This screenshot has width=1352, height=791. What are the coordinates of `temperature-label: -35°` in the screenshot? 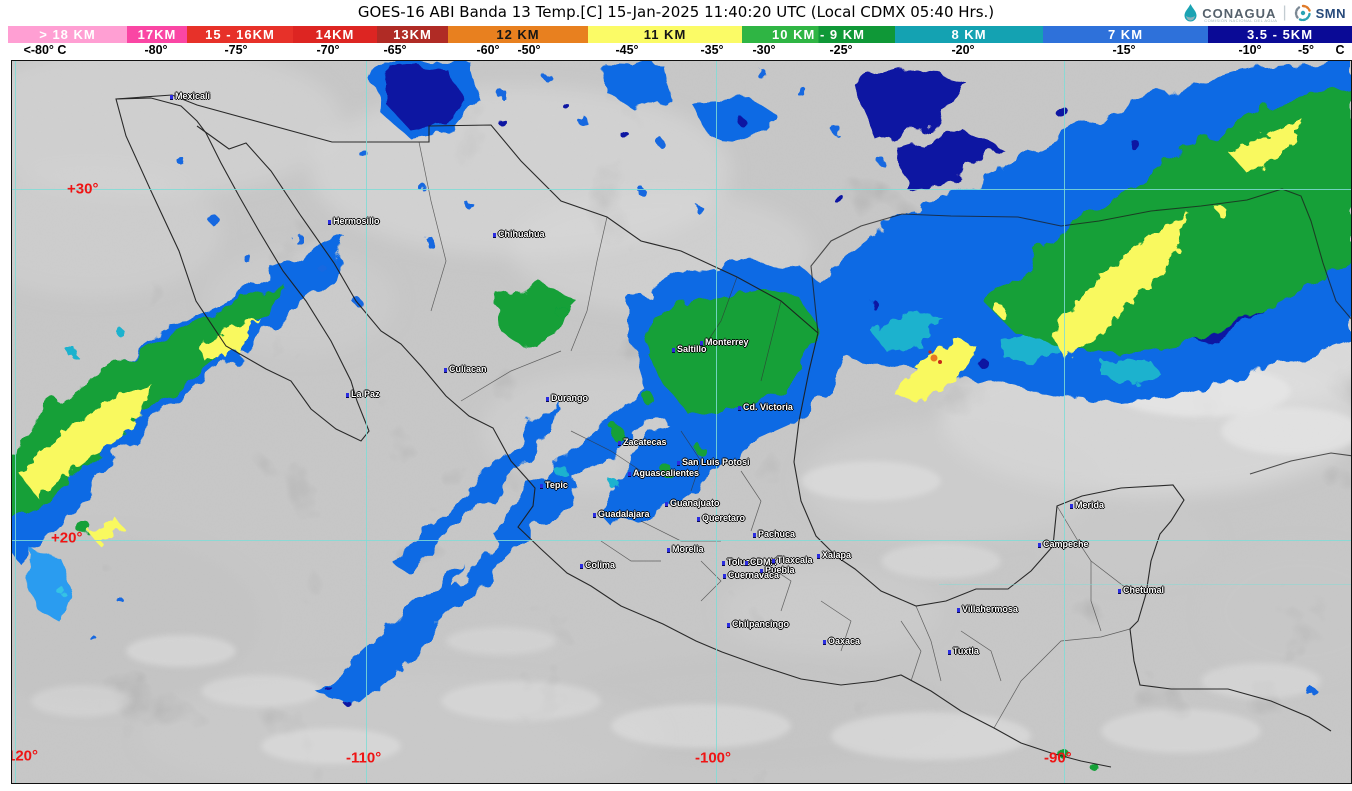 It's located at (712, 50).